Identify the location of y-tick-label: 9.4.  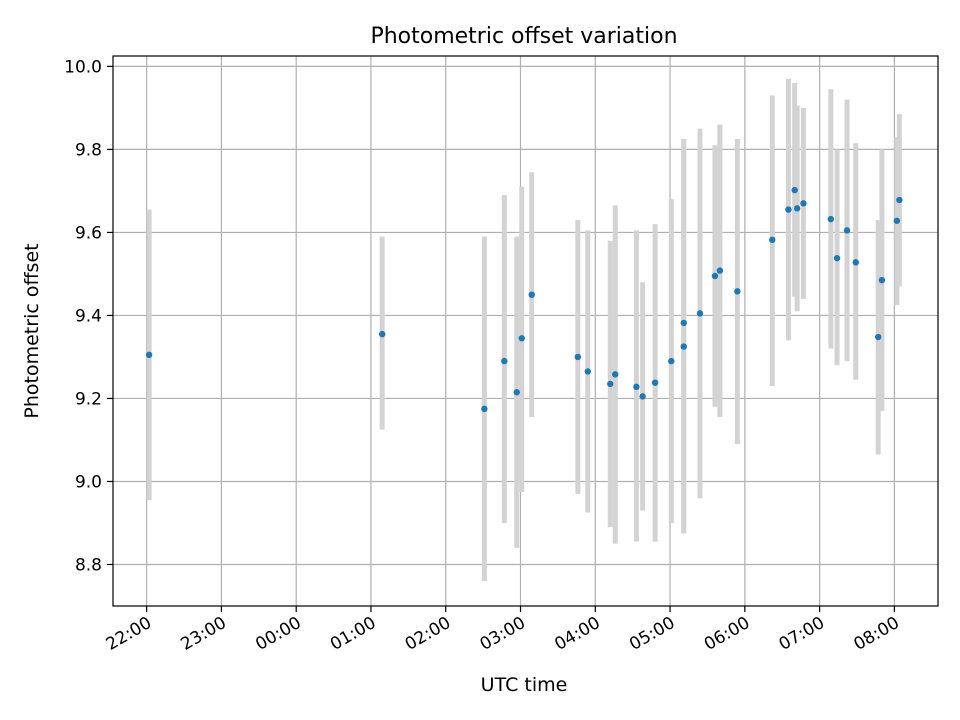
(88, 316).